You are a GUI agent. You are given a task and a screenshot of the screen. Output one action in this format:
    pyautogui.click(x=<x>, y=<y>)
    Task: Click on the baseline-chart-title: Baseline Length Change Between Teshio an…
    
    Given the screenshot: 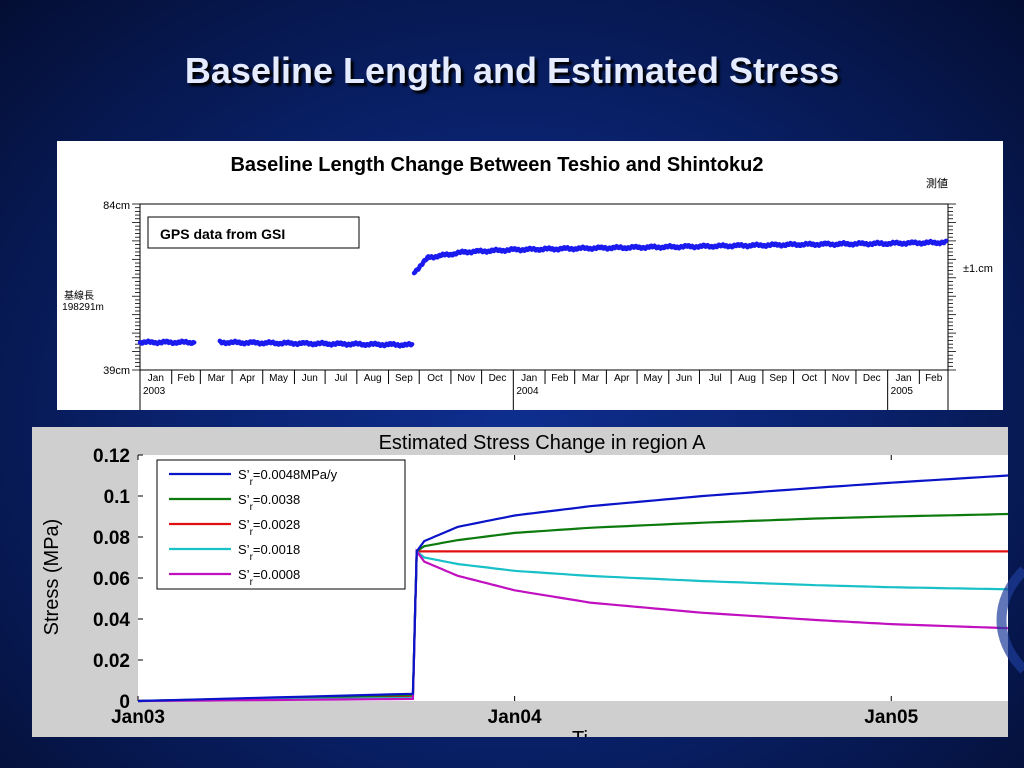 What is the action you would take?
    pyautogui.click(x=496, y=165)
    